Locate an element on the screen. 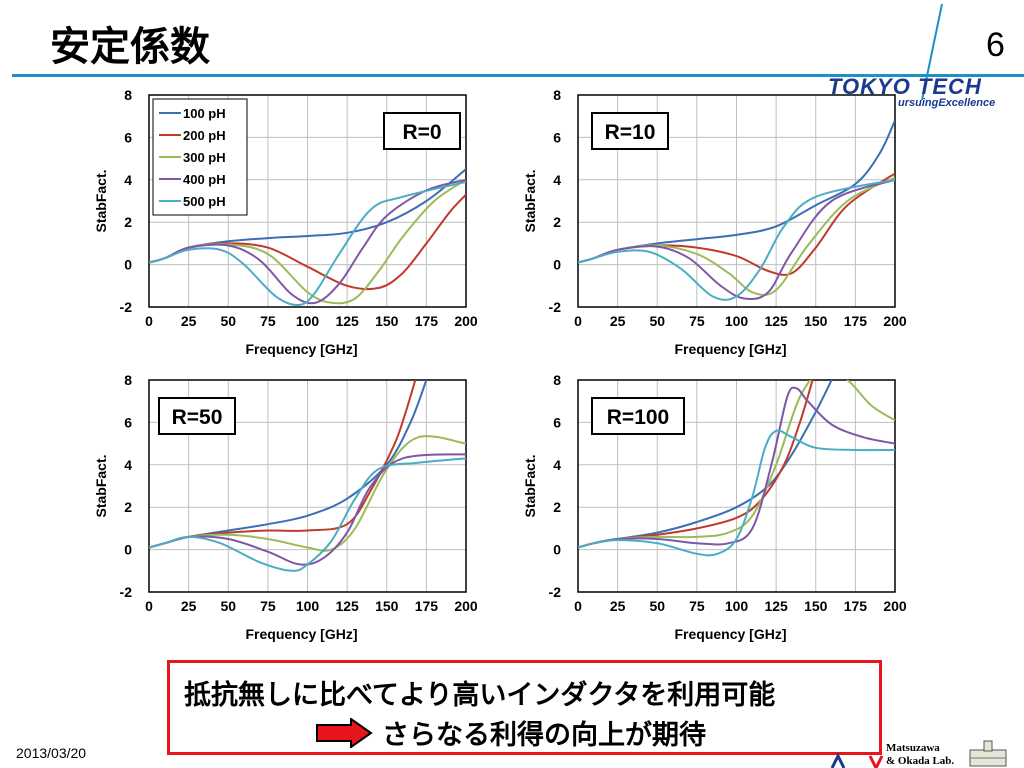 The height and width of the screenshot is (768, 1024). callout-line-2: さらなる利得の向上が期待 is located at coordinates (544, 735).